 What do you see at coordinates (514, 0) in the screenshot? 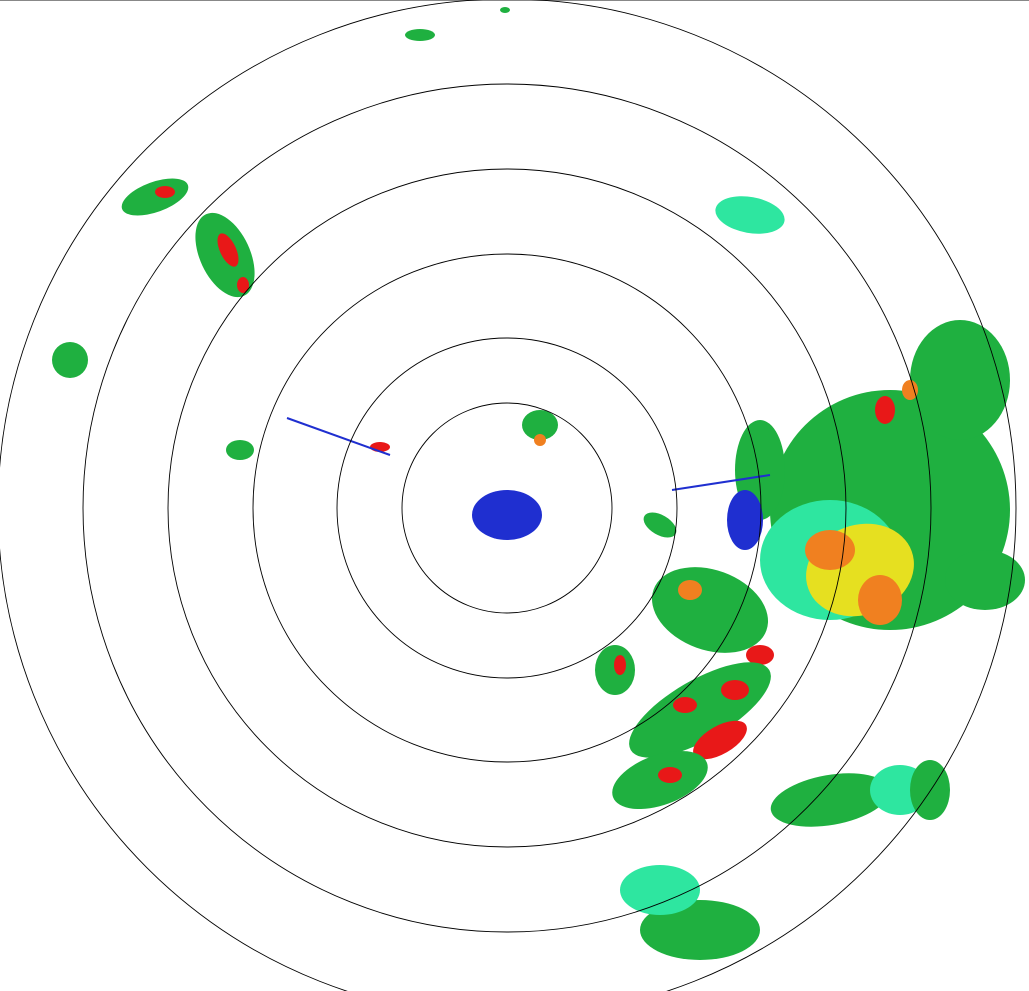
I see `top-border` at bounding box center [514, 0].